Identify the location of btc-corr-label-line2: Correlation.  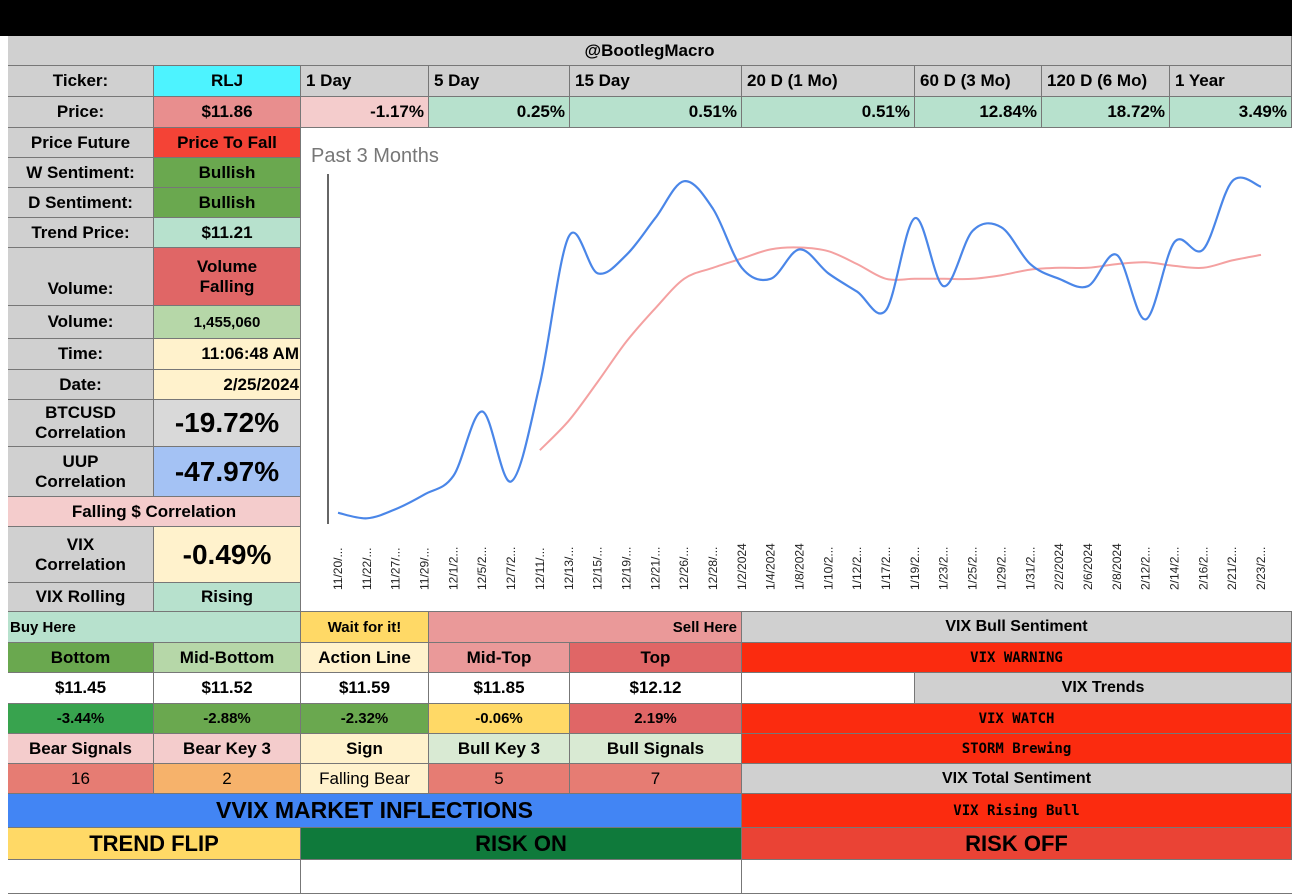
(80, 432).